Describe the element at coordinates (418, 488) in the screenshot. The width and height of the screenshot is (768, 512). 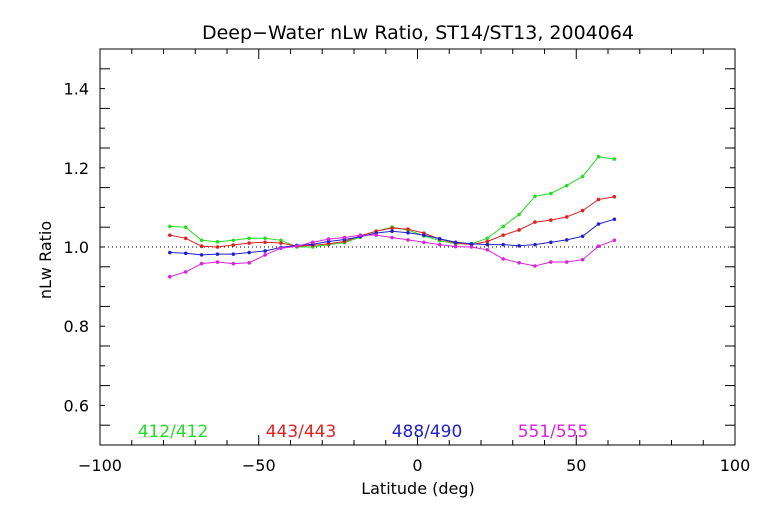
I see `x-axis-label: Latitude (deg)` at that location.